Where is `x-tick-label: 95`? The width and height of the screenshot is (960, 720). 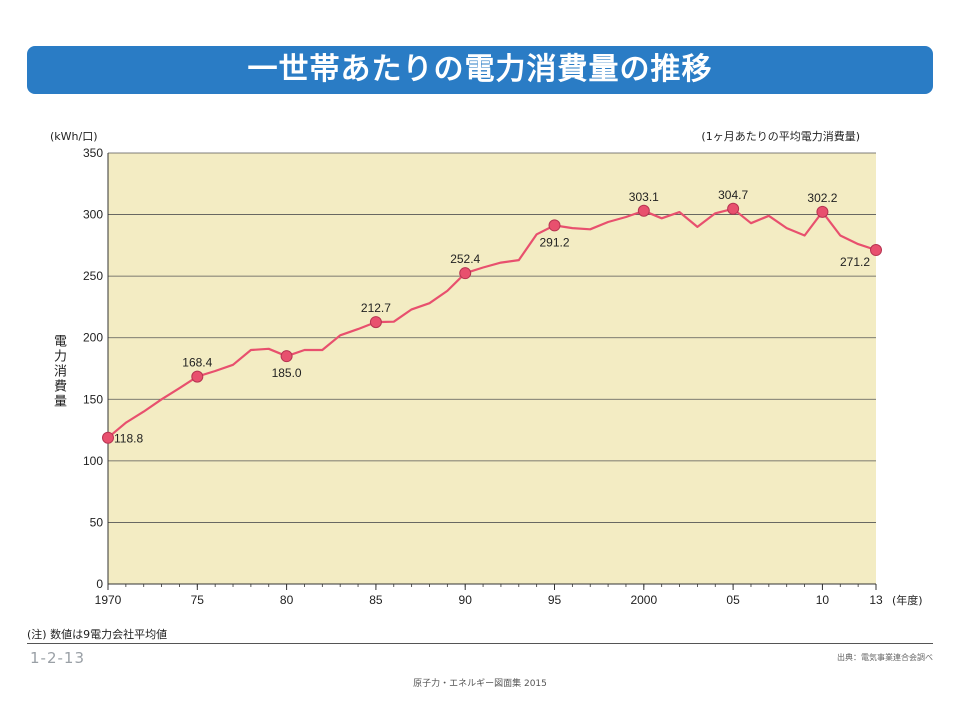
x-tick-label: 95 is located at coordinates (555, 600).